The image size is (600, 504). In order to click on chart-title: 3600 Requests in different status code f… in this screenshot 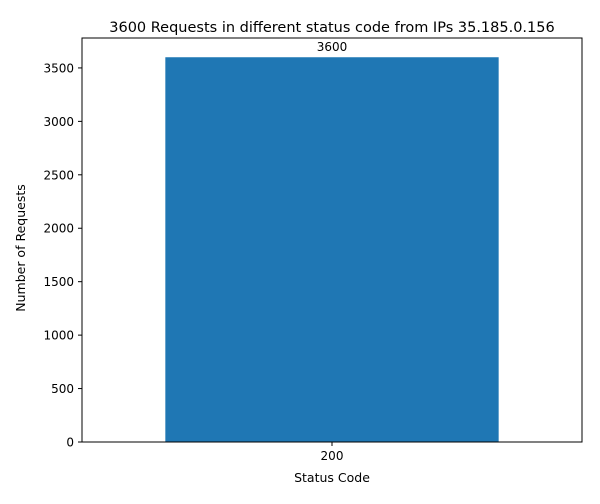, I will do `click(331, 28)`.